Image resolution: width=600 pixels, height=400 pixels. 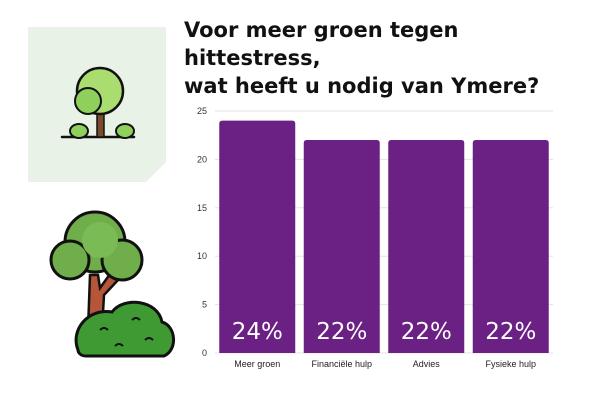 I want to click on y-tick-label: 5, so click(x=204, y=305).